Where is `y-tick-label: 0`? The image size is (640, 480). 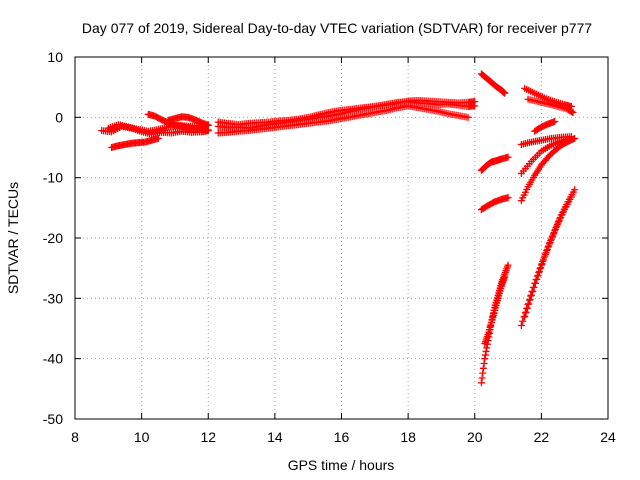 y-tick-label: 0 is located at coordinates (59, 117).